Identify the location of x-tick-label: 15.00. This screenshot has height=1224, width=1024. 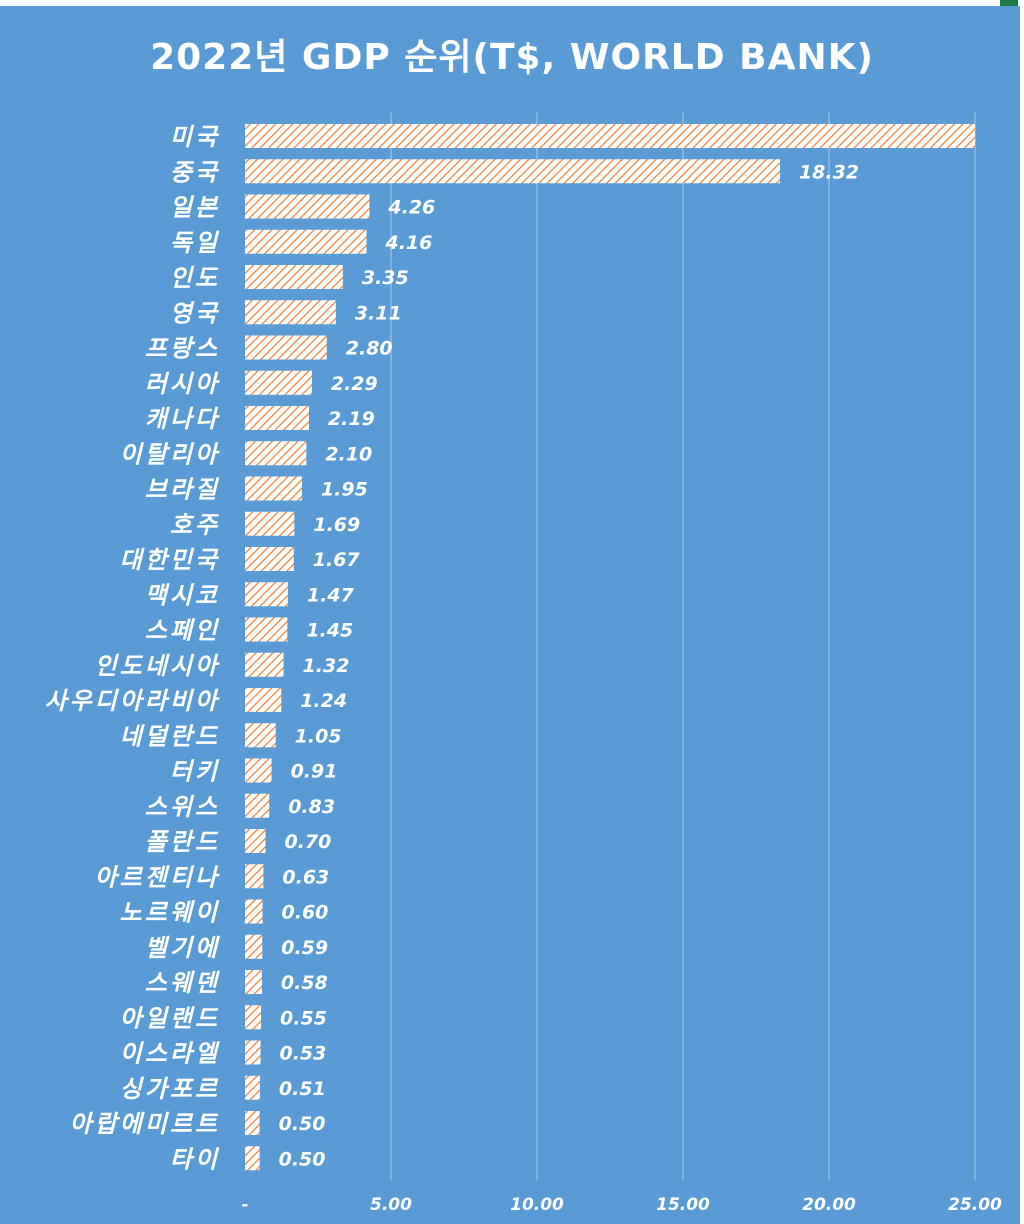
(683, 1205).